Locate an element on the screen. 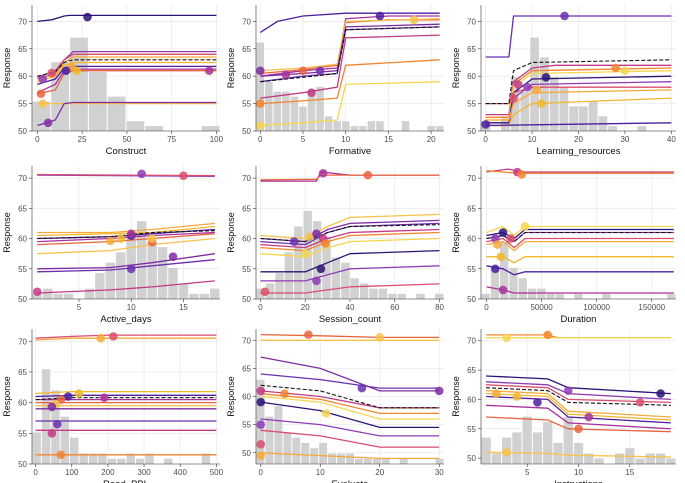  y-tick-label: 65 is located at coordinates (471, 49).